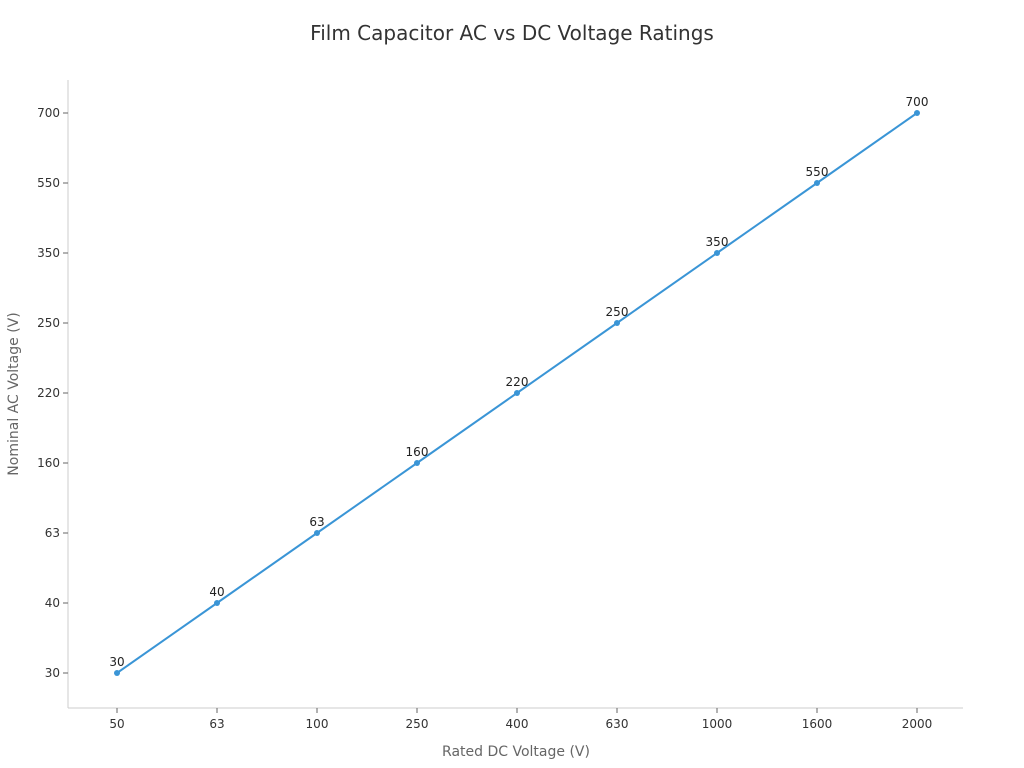 This screenshot has height=768, width=1024. I want to click on data-label: 250, so click(617, 312).